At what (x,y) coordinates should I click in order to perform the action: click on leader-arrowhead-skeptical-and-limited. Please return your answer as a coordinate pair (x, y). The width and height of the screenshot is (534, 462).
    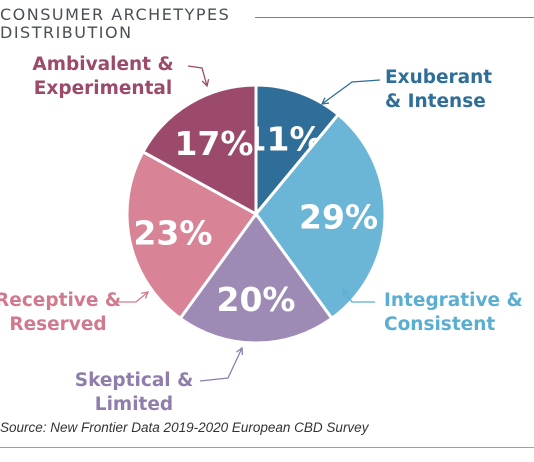
    Looking at the image, I should click on (239, 351).